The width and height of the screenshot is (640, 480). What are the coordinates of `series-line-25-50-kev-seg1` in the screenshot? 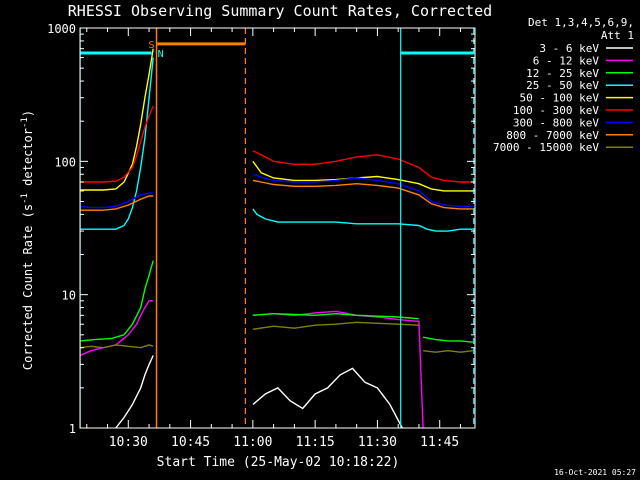 It's located at (117, 143).